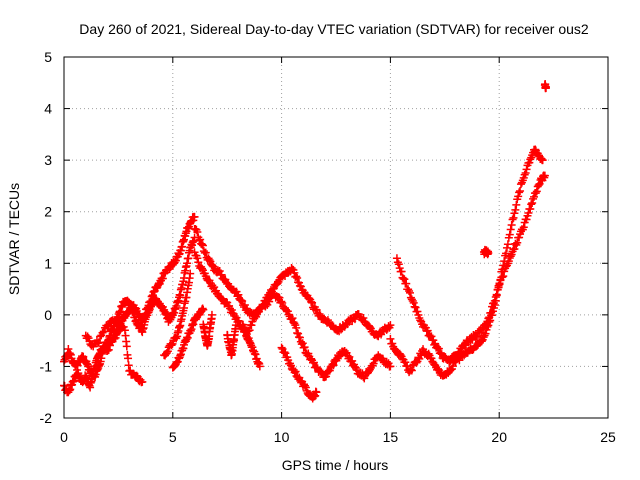  I want to click on series-trace-m, so click(470, 268).